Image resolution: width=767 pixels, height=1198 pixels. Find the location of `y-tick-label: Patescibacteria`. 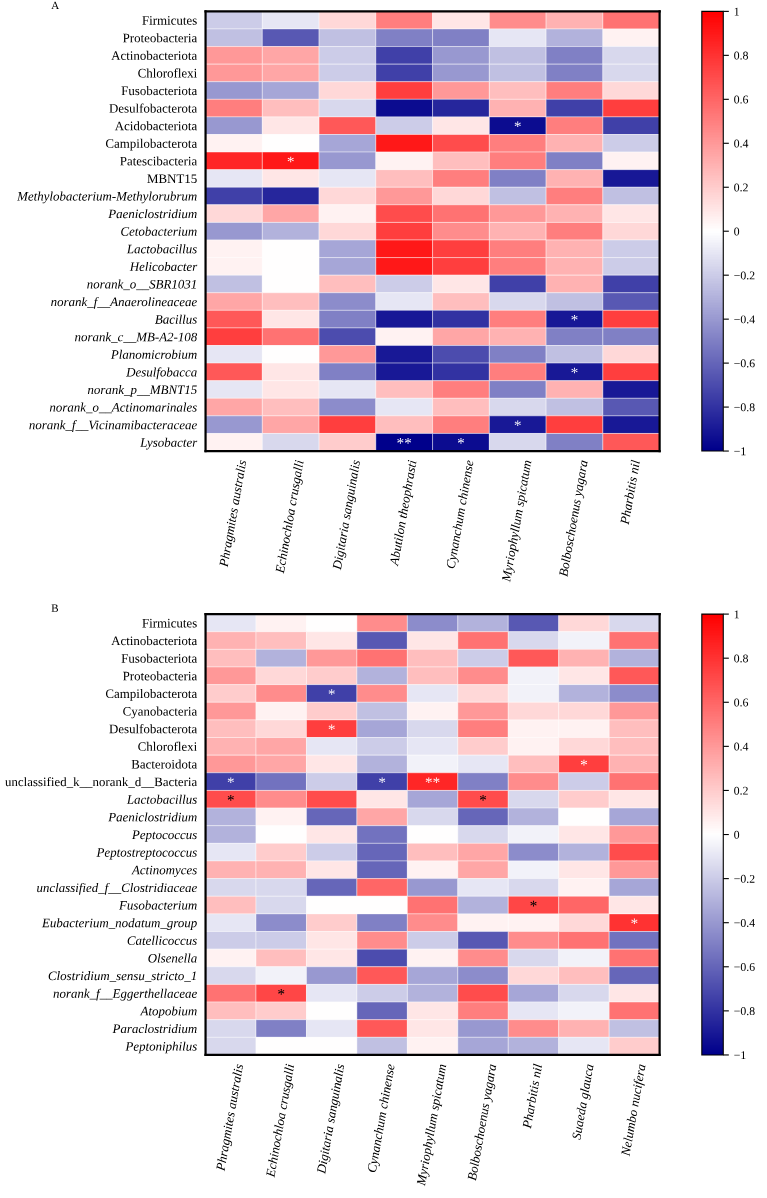

y-tick-label: Patescibacteria is located at coordinates (159, 161).